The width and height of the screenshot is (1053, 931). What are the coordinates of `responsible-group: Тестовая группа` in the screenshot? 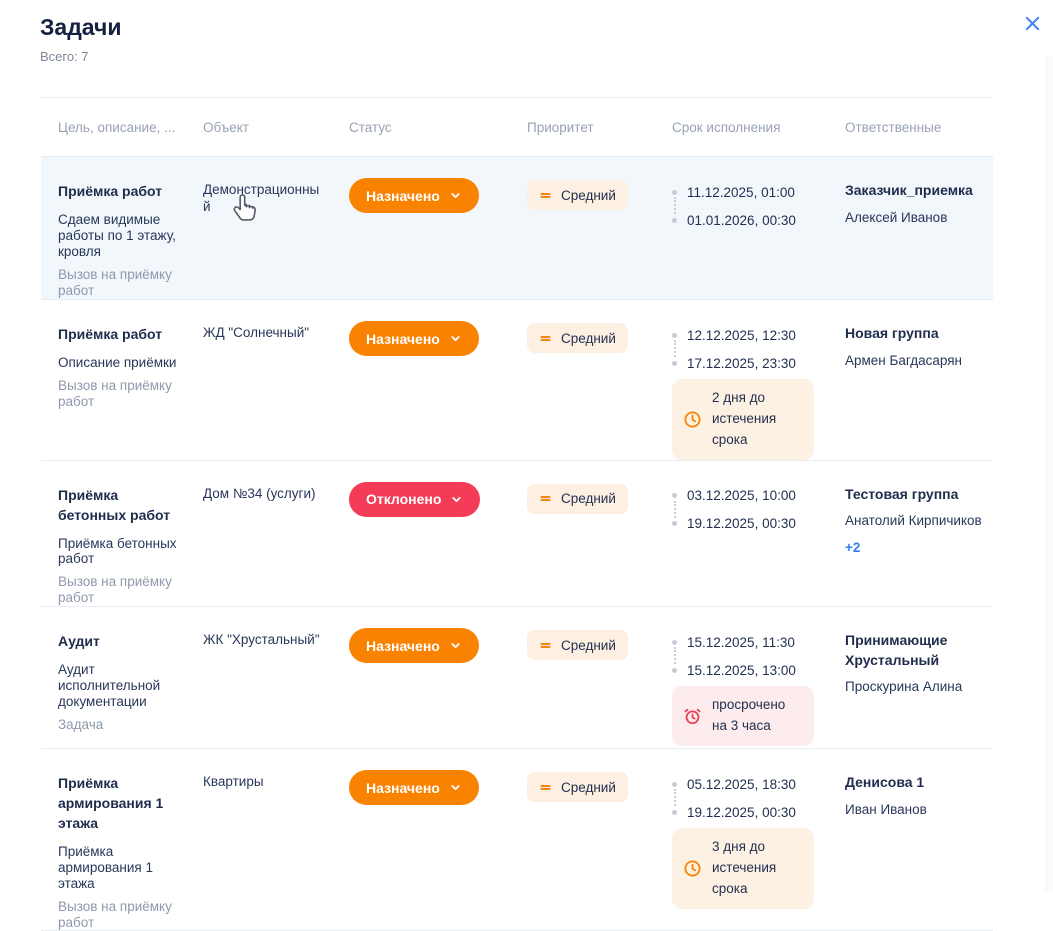 It's located at (902, 493).